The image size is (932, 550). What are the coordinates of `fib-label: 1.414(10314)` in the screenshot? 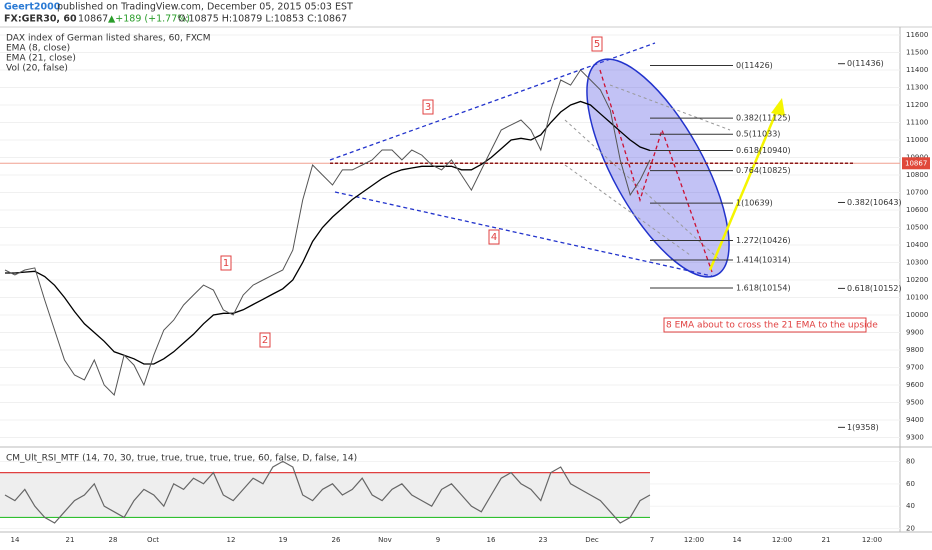 It's located at (763, 260).